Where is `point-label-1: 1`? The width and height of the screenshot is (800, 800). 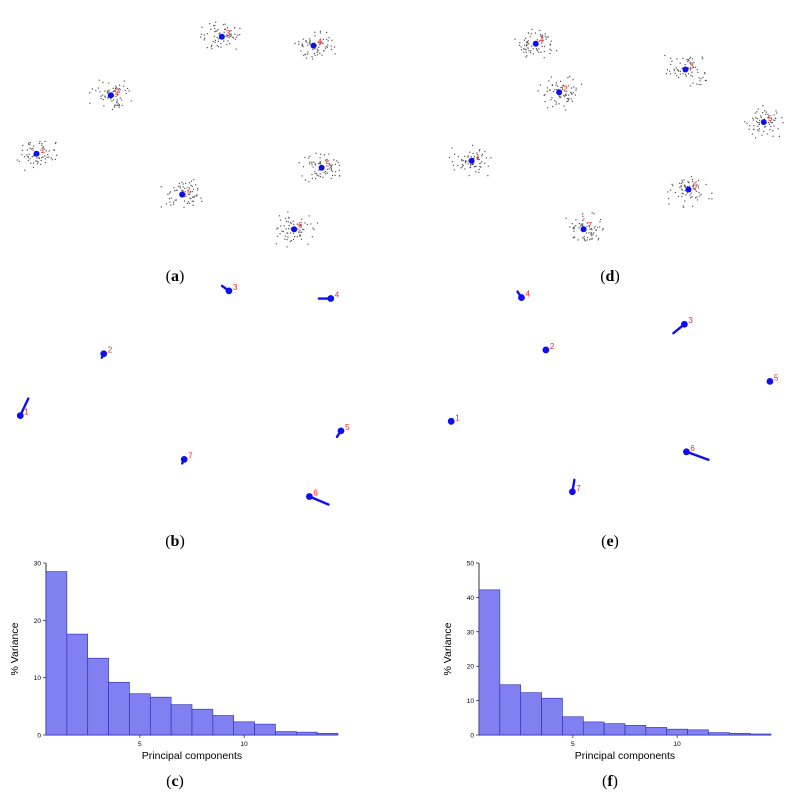 point-label-1: 1 is located at coordinates (478, 157).